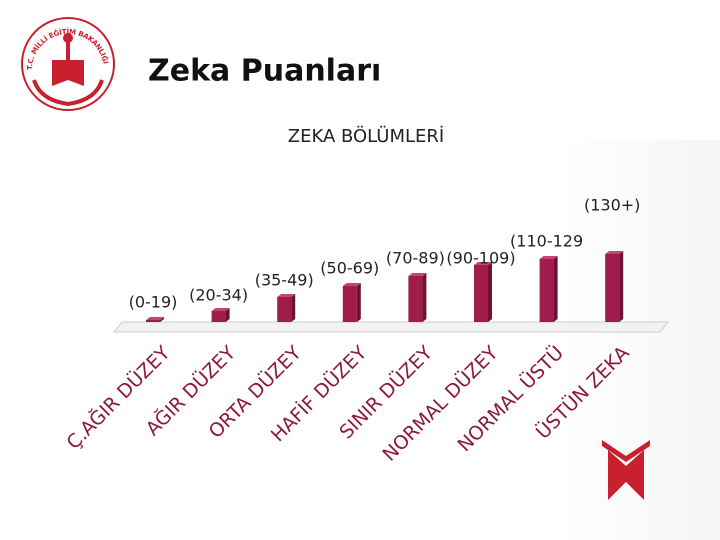 This screenshot has height=540, width=720. What do you see at coordinates (415, 258) in the screenshot?
I see `range-label: (70-89)` at bounding box center [415, 258].